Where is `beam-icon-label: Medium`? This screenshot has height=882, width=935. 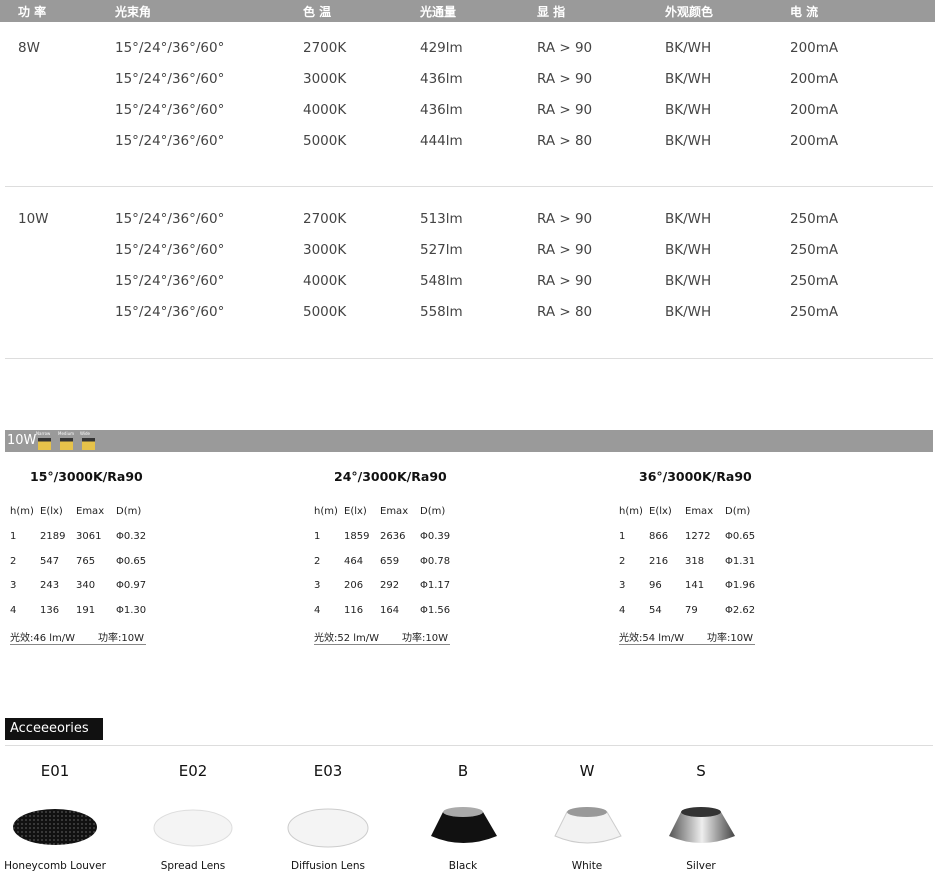 beam-icon-label: Medium is located at coordinates (66, 433).